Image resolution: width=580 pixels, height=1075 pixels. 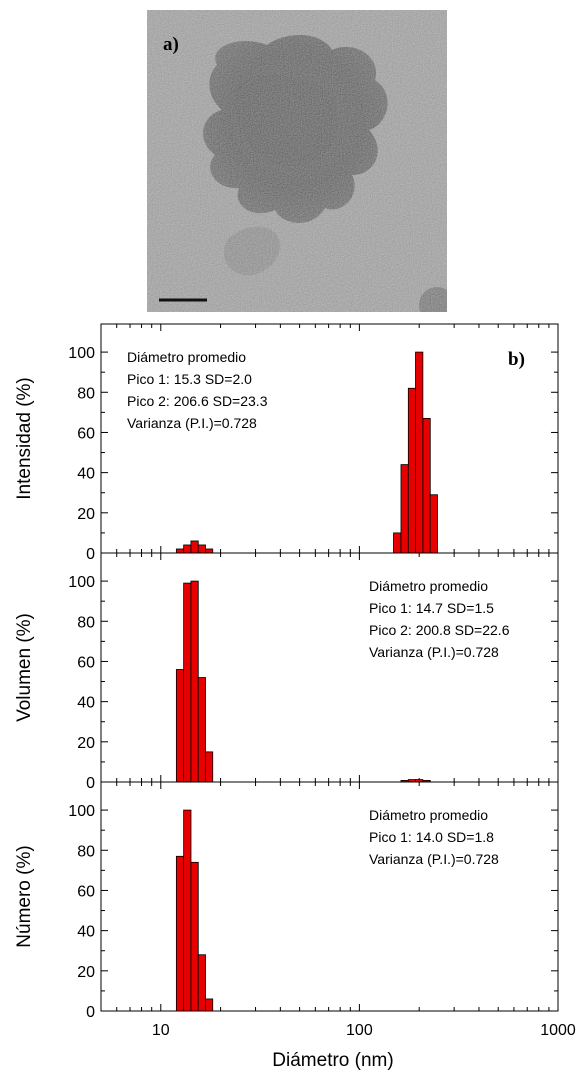 What do you see at coordinates (359, 1030) in the screenshot?
I see `x-tick-label: 100` at bounding box center [359, 1030].